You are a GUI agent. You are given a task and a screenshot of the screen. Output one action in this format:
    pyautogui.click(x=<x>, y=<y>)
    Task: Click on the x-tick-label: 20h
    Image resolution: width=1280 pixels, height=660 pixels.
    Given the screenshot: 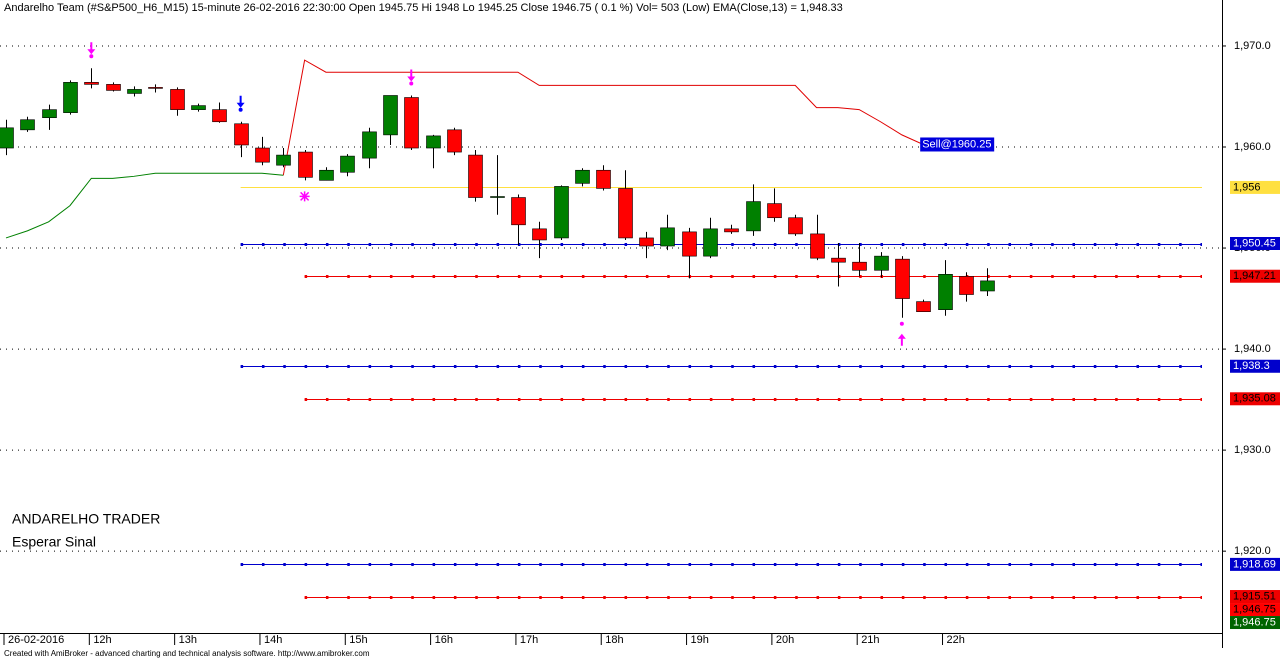 What is the action you would take?
    pyautogui.click(x=785, y=640)
    